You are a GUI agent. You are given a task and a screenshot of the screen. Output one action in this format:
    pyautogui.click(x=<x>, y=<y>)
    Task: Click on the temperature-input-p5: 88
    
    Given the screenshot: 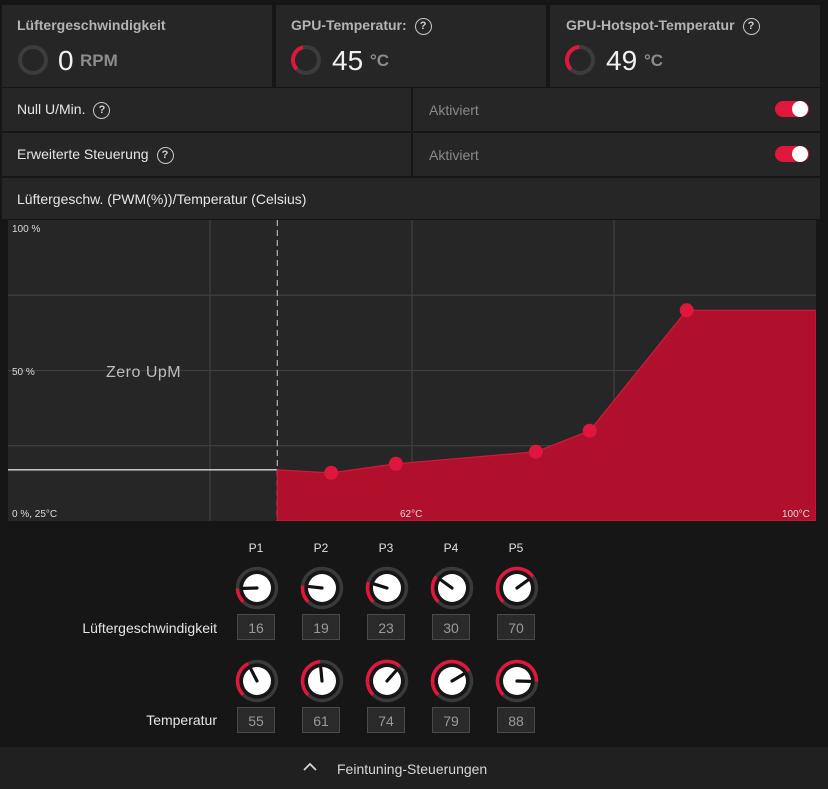 What is the action you would take?
    pyautogui.click(x=516, y=720)
    